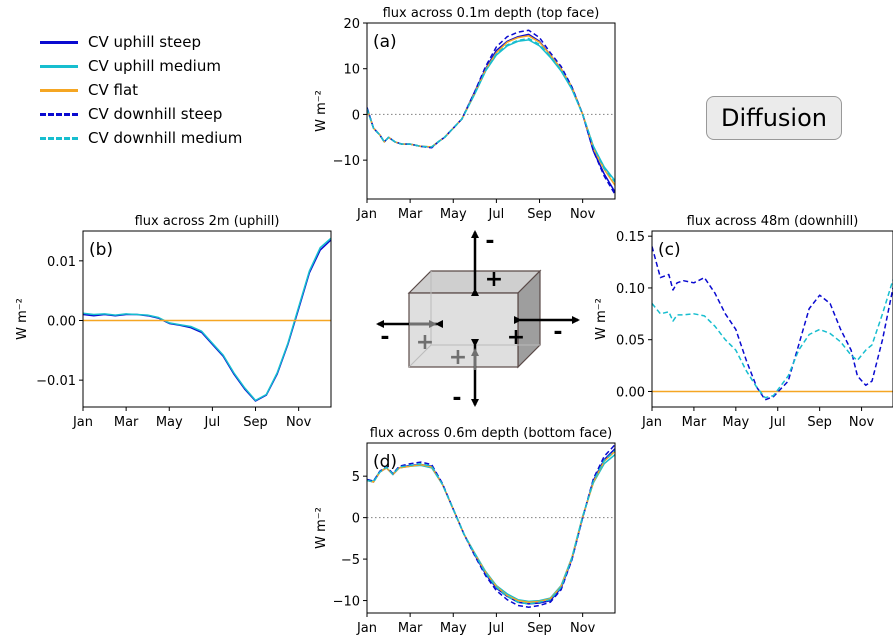 Image resolution: width=893 pixels, height=638 pixels. What do you see at coordinates (59, 42) in the screenshot?
I see `legend-swatch-uphill-steep` at bounding box center [59, 42].